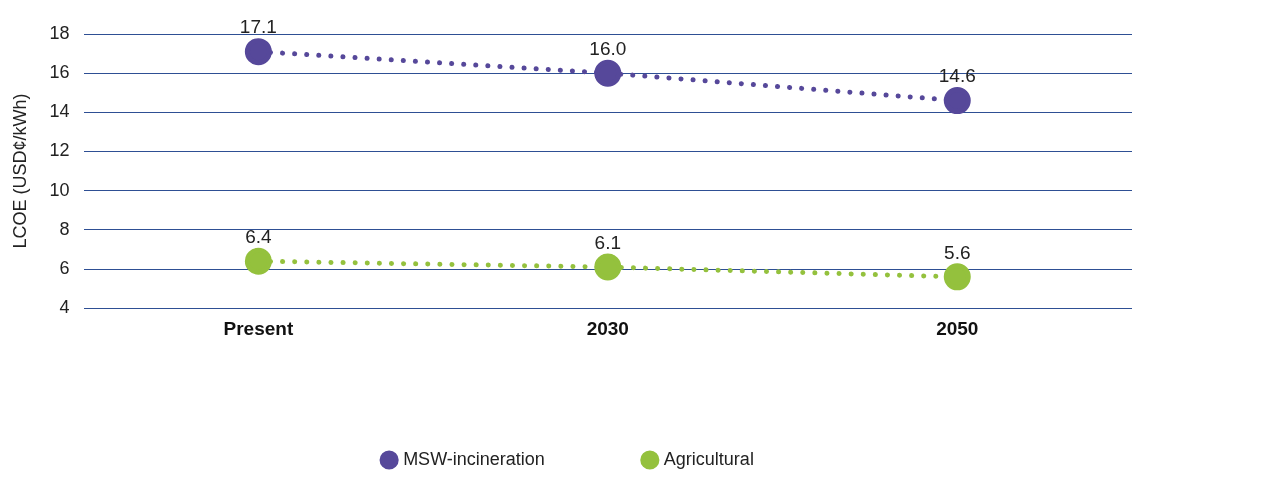 The height and width of the screenshot is (479, 1282). What do you see at coordinates (258, 328) in the screenshot?
I see `x-tick-label: Present` at bounding box center [258, 328].